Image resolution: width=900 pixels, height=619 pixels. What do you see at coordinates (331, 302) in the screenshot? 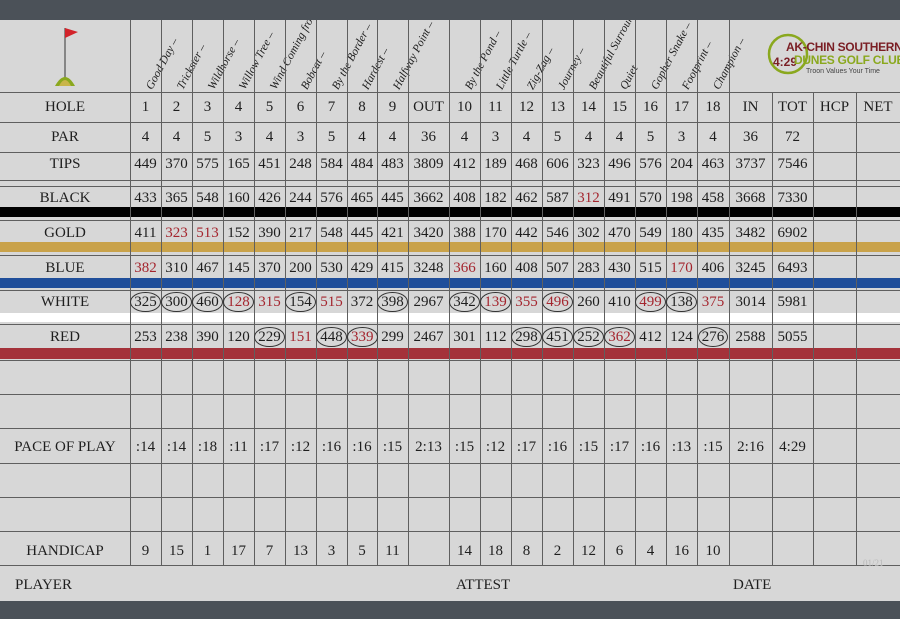
I see `score-cell: 515` at bounding box center [331, 302].